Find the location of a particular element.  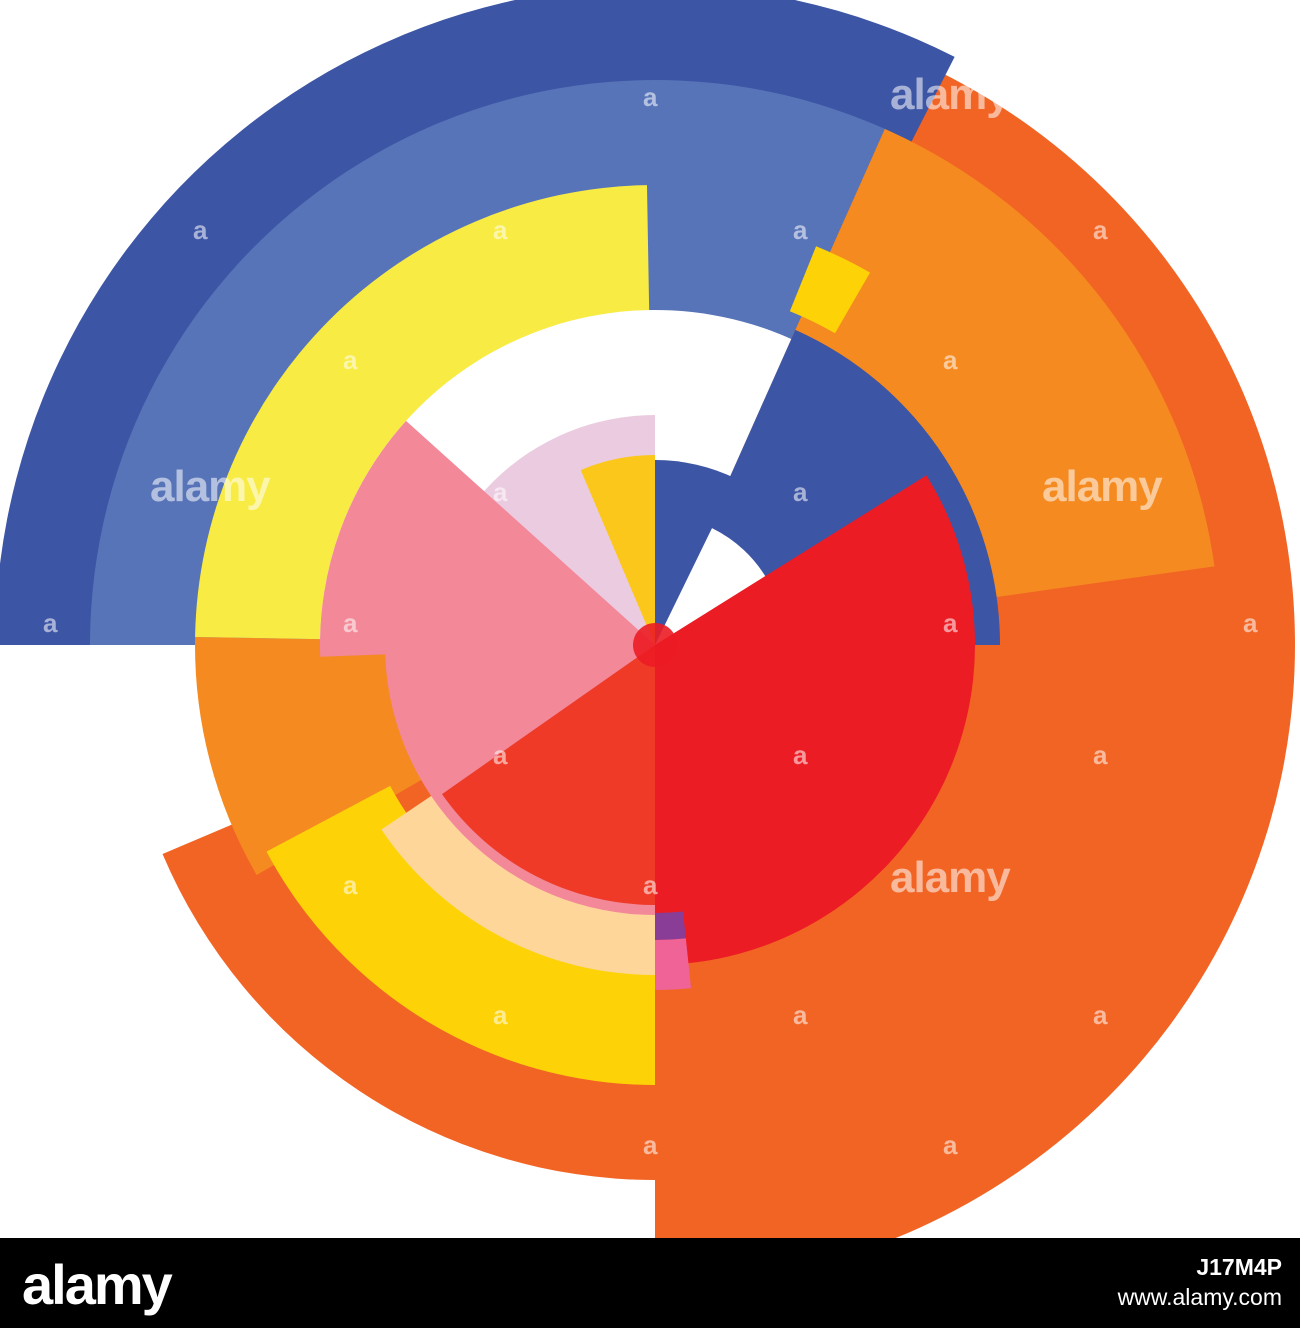

gold-notch-segment is located at coordinates (829, 290).